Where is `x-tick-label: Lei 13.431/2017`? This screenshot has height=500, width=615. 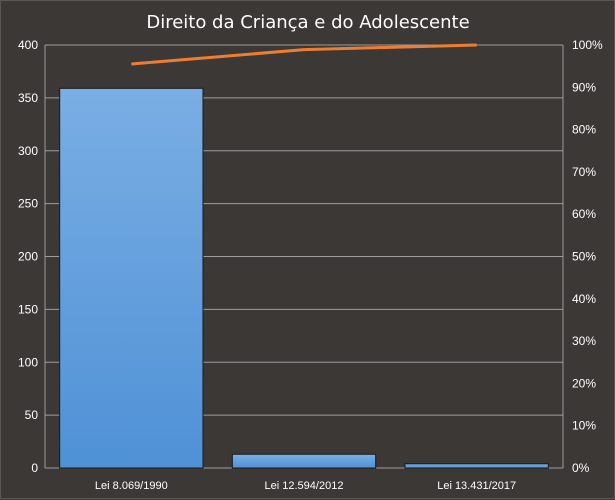
x-tick-label: Lei 13.431/2017 is located at coordinates (476, 486).